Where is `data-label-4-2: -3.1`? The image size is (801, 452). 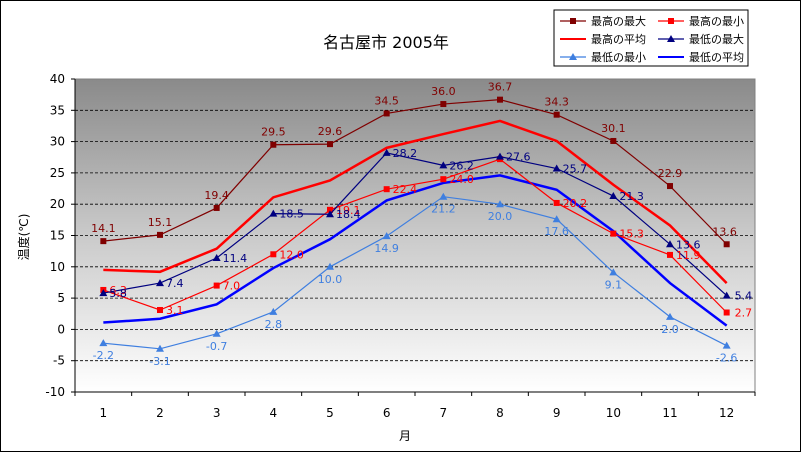
data-label-4-2: -3.1 is located at coordinates (159, 361).